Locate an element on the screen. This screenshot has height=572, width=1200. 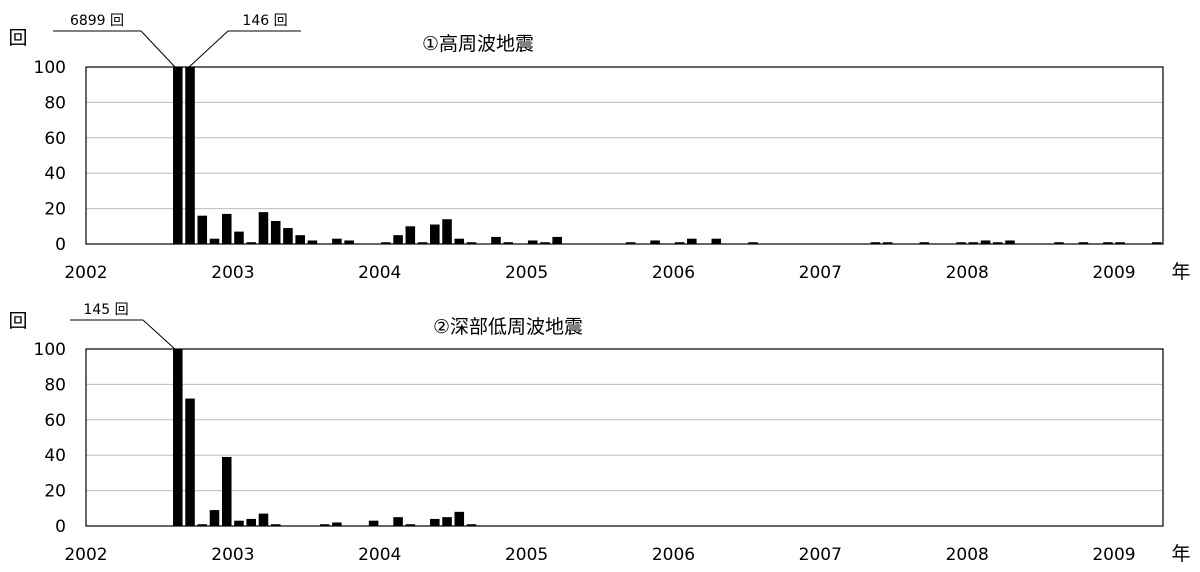
overflow-callout: 146 回 is located at coordinates (244, 41).